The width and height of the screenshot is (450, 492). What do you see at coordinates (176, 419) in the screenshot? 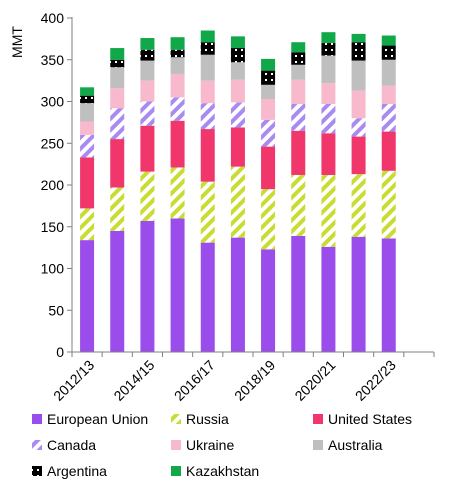
I see `legend-swatch-russia` at bounding box center [176, 419].